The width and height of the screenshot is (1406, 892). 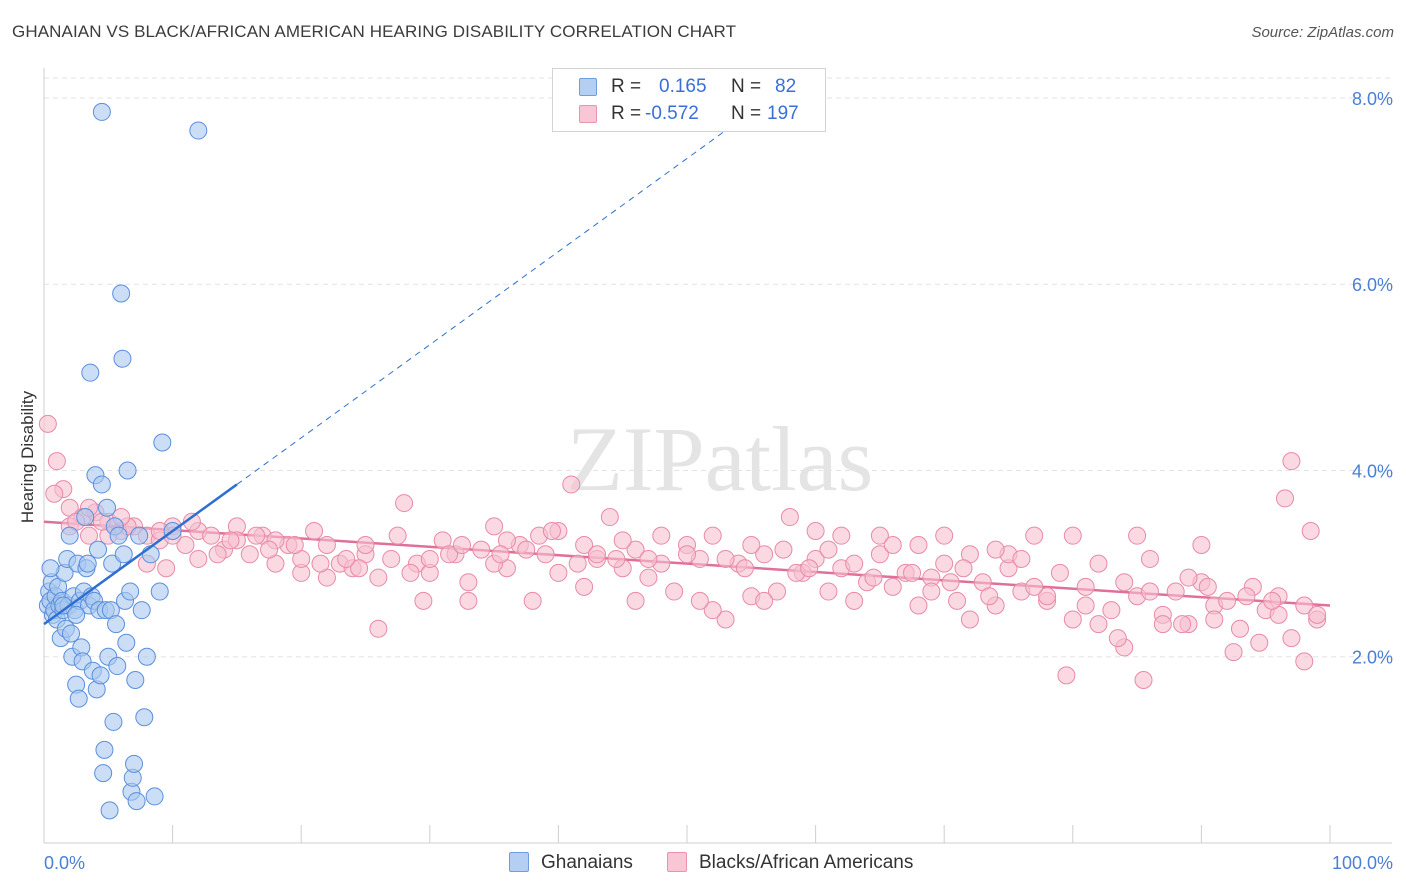 What do you see at coordinates (683, 86) in the screenshot?
I see `legend-r-value: 0.165` at bounding box center [683, 86].